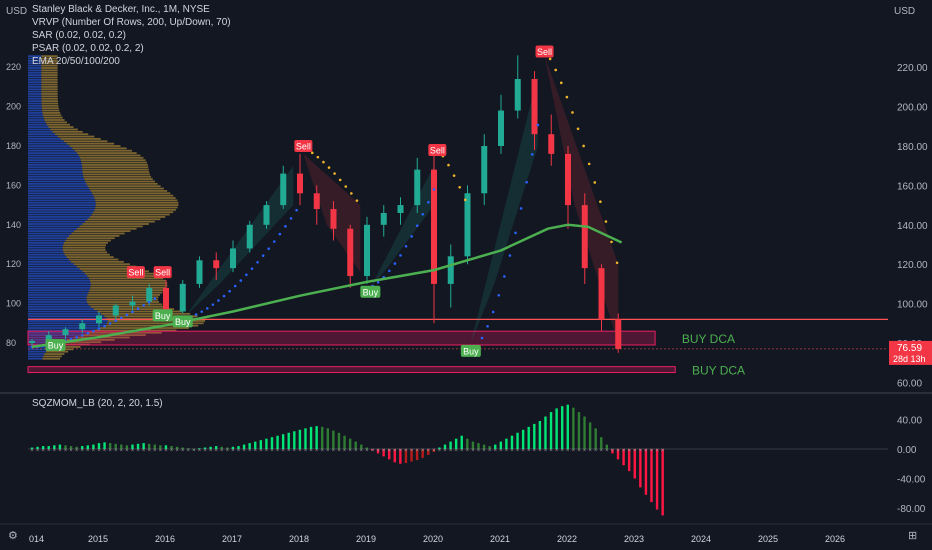 The height and width of the screenshot is (550, 932). I want to click on legend-title: Stanley Black & Decker, Inc., 1M, NYSE, so click(121, 9).